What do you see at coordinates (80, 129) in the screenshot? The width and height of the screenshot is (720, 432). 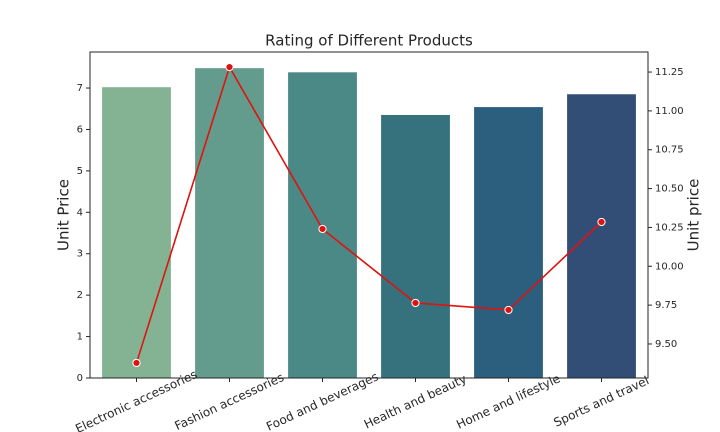 I see `y-tick-label: 6` at bounding box center [80, 129].